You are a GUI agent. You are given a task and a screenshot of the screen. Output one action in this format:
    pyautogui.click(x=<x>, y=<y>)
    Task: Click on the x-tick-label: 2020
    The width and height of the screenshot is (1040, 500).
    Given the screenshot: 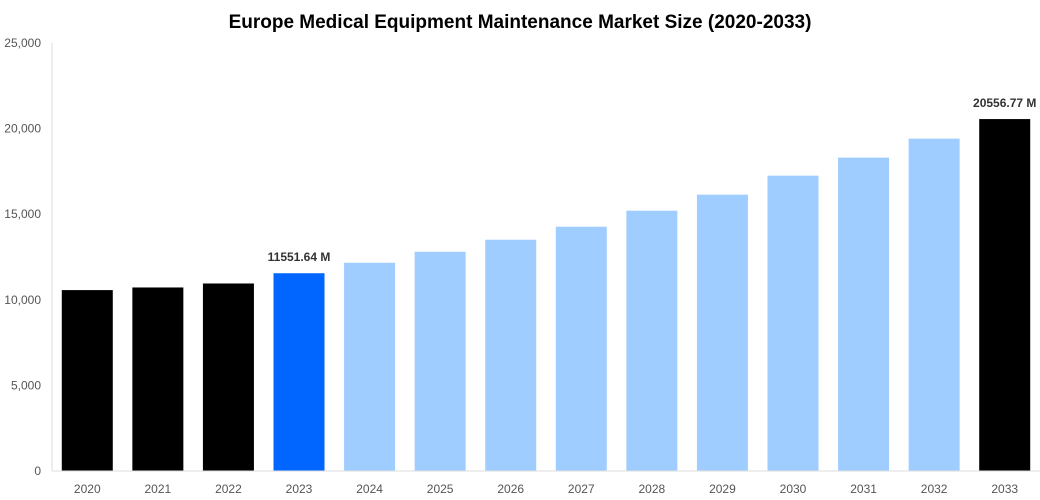 What is the action you would take?
    pyautogui.click(x=87, y=489)
    